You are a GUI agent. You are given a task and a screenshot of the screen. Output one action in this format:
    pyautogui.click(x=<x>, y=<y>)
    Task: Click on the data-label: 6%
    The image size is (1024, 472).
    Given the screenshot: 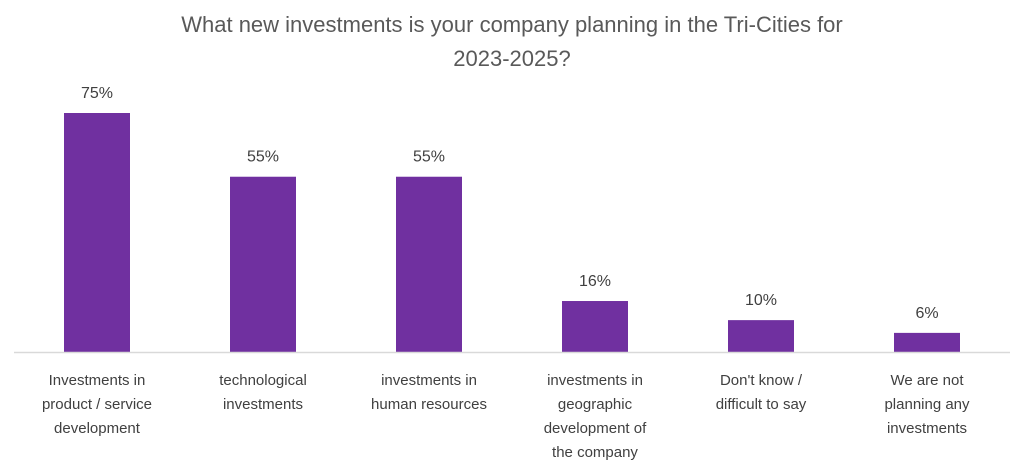 What is the action you would take?
    pyautogui.click(x=926, y=313)
    